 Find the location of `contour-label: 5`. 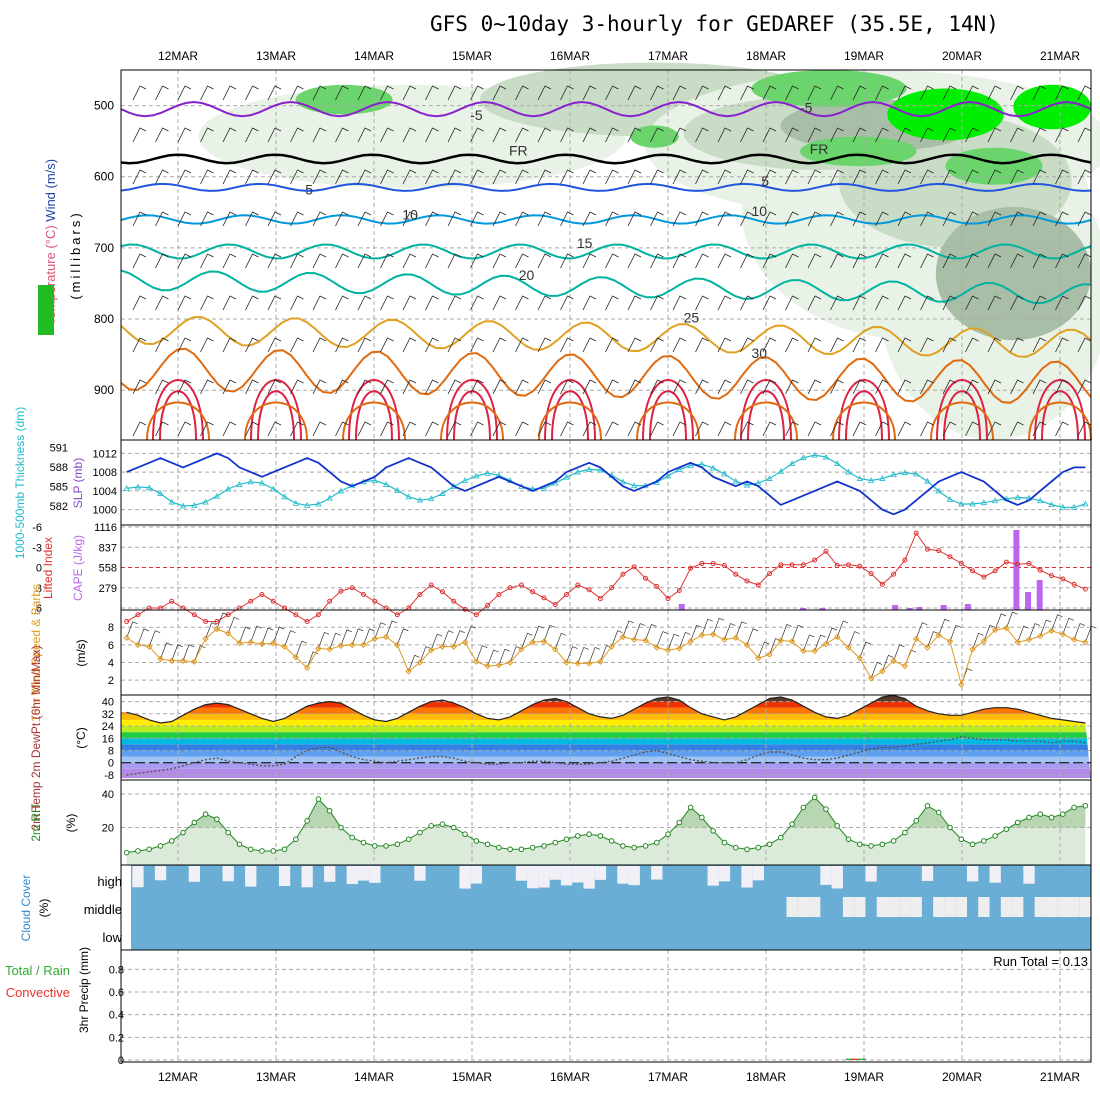

contour-label: 5 is located at coordinates (765, 181).